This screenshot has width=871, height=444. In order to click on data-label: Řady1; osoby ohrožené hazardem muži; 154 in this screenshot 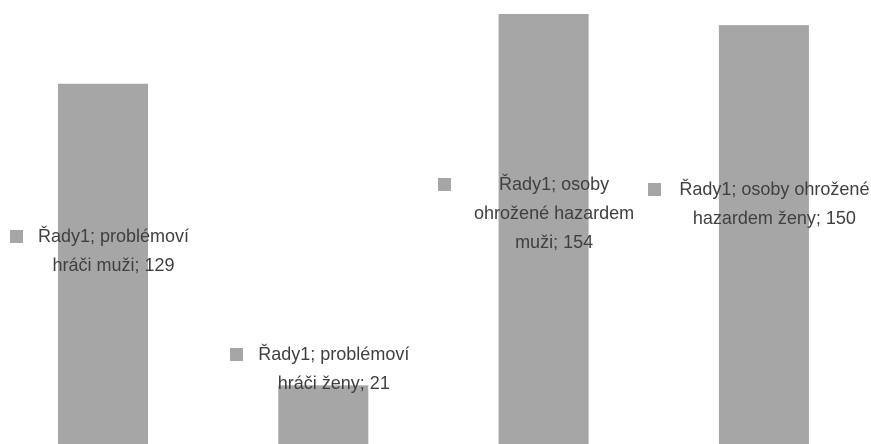, I will do `click(543, 213)`.